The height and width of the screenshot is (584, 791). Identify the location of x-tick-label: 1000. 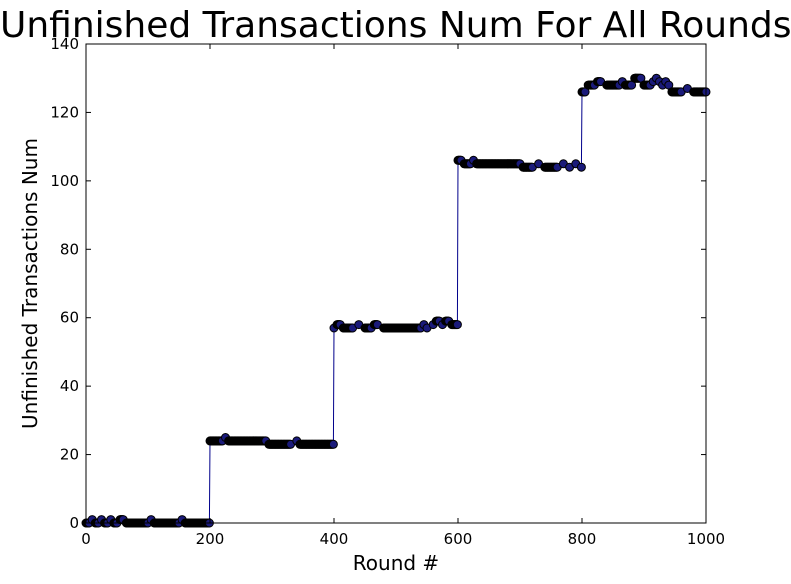
(706, 539).